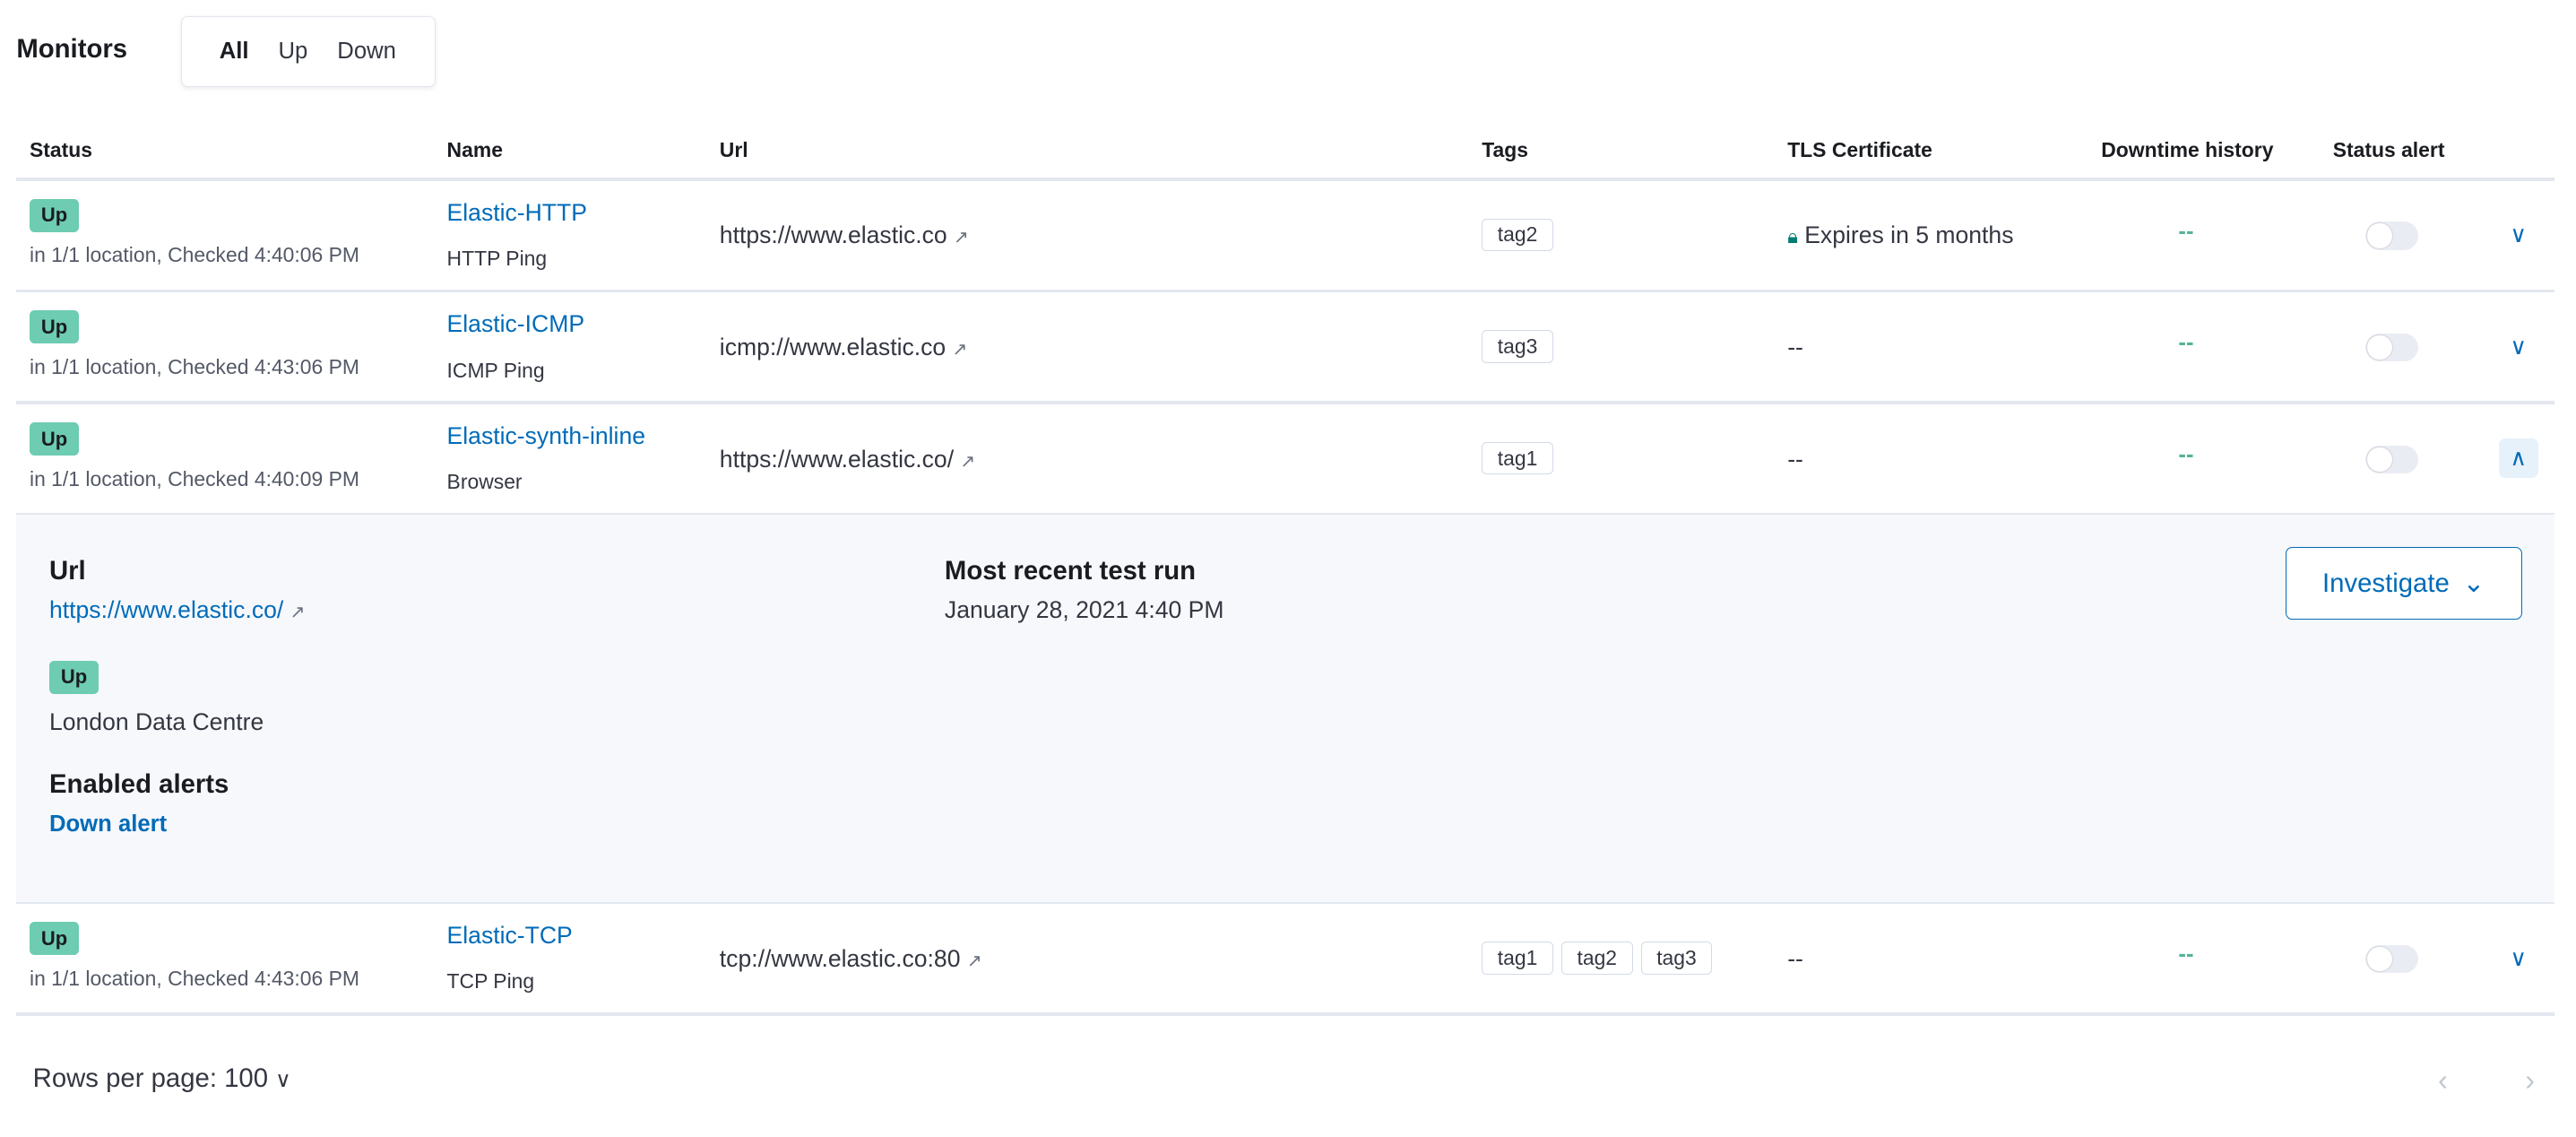  Describe the element at coordinates (497, 258) in the screenshot. I see `monitor-type: HTTP Ping` at that location.